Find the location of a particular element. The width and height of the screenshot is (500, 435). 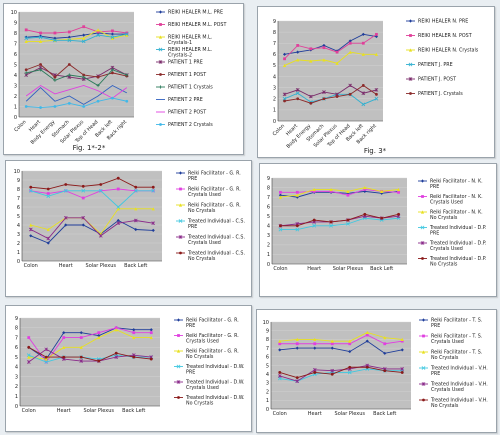

legend-label: REIKI HEALER M.L. Crystals-2 is located at coordinates (190, 52).